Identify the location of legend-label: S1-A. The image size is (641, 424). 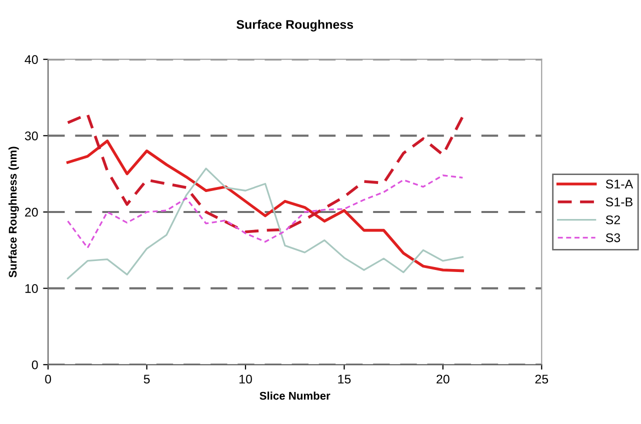
(620, 184).